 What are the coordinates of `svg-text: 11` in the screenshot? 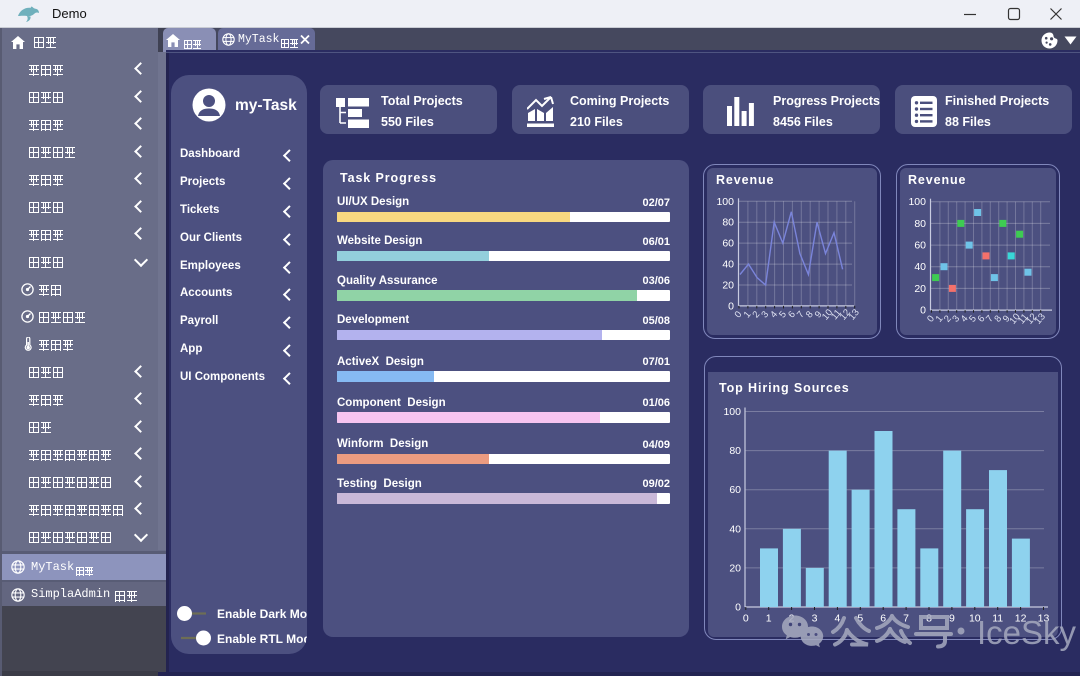 It's located at (997, 619).